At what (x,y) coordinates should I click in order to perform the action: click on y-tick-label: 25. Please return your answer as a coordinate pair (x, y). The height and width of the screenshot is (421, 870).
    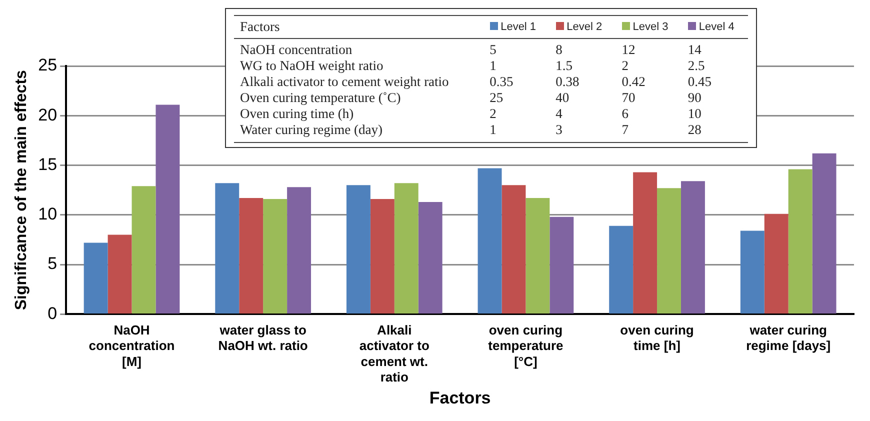
    Looking at the image, I should click on (48, 65).